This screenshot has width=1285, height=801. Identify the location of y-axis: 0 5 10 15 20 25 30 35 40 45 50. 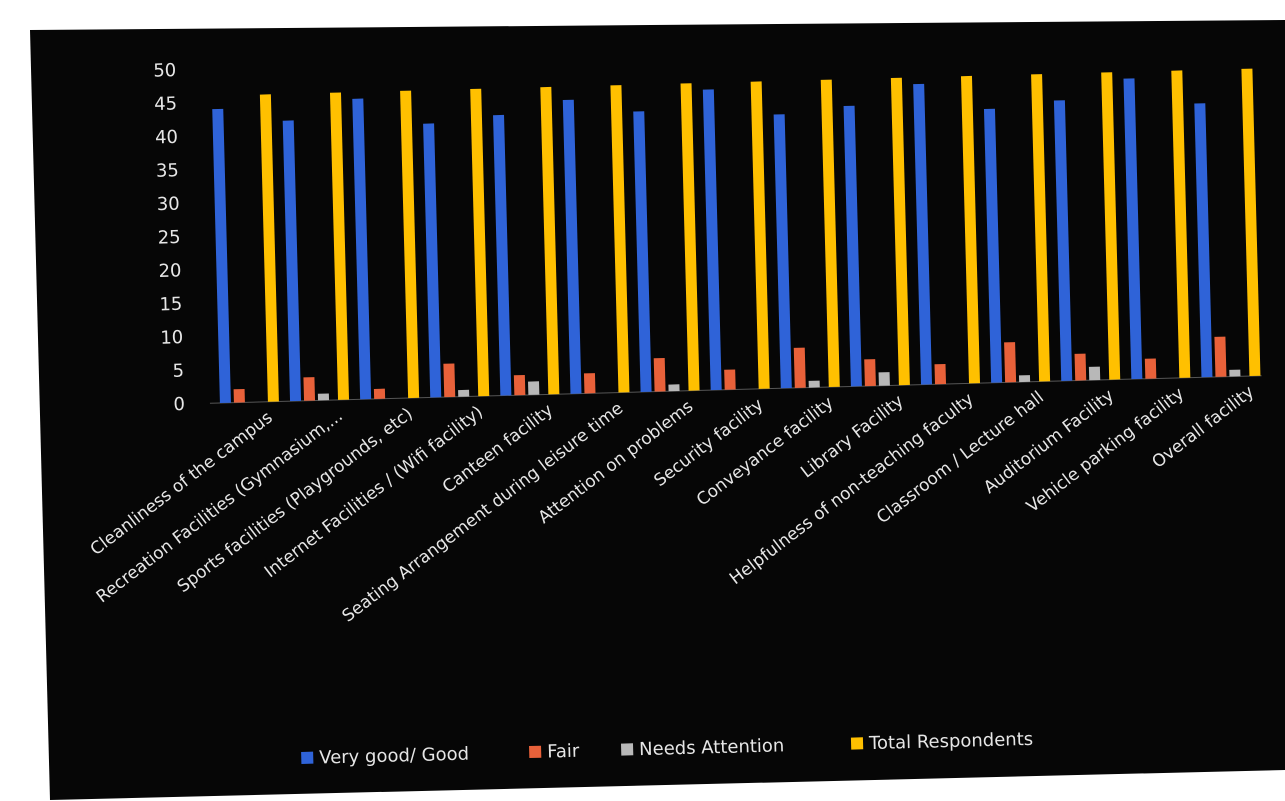
(169, 237).